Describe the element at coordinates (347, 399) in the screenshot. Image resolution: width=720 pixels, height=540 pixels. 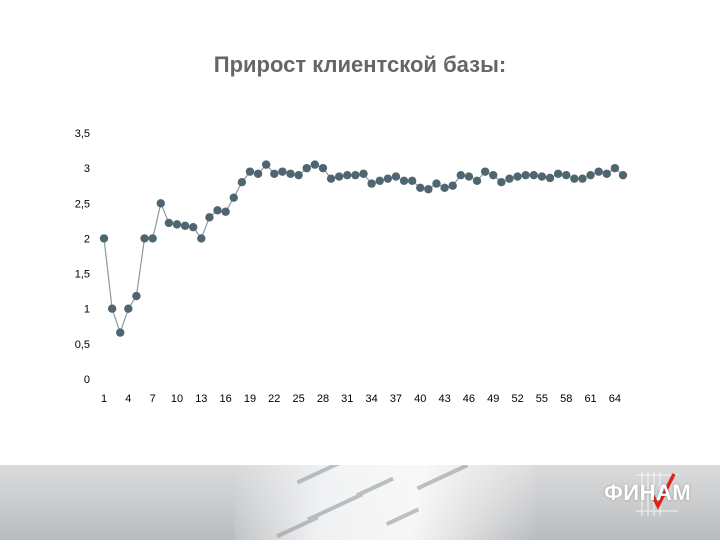
I see `x-tick-label: 31` at that location.